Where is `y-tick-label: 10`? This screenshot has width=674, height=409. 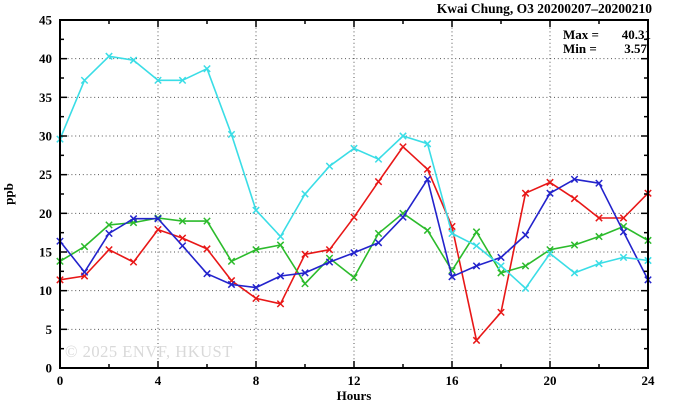
y-tick-label: 10 is located at coordinates (45, 290).